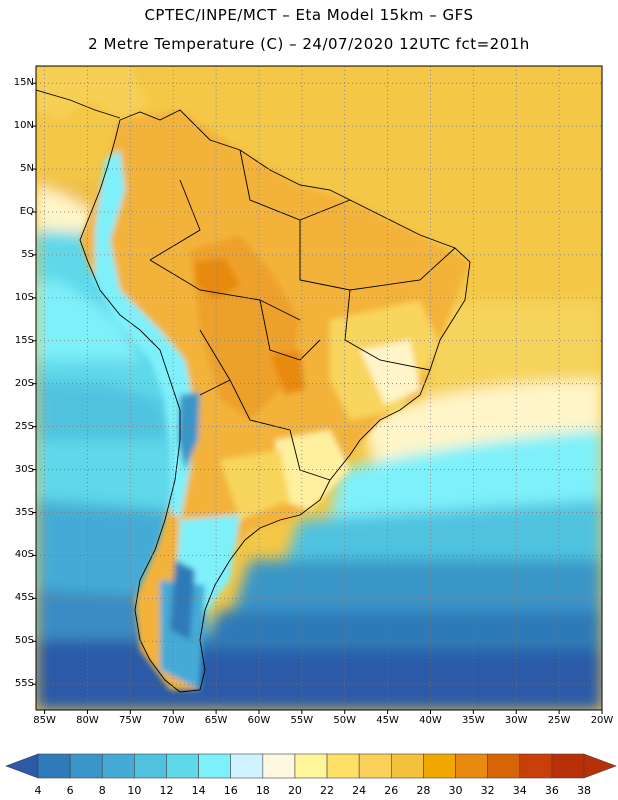 The height and width of the screenshot is (800, 618). I want to click on lon-label: 20W, so click(602, 720).